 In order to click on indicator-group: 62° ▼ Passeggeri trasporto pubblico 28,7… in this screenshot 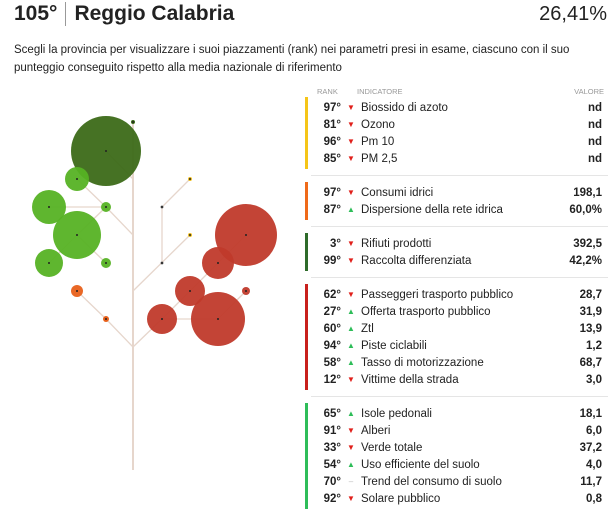, I will do `click(456, 337)`.